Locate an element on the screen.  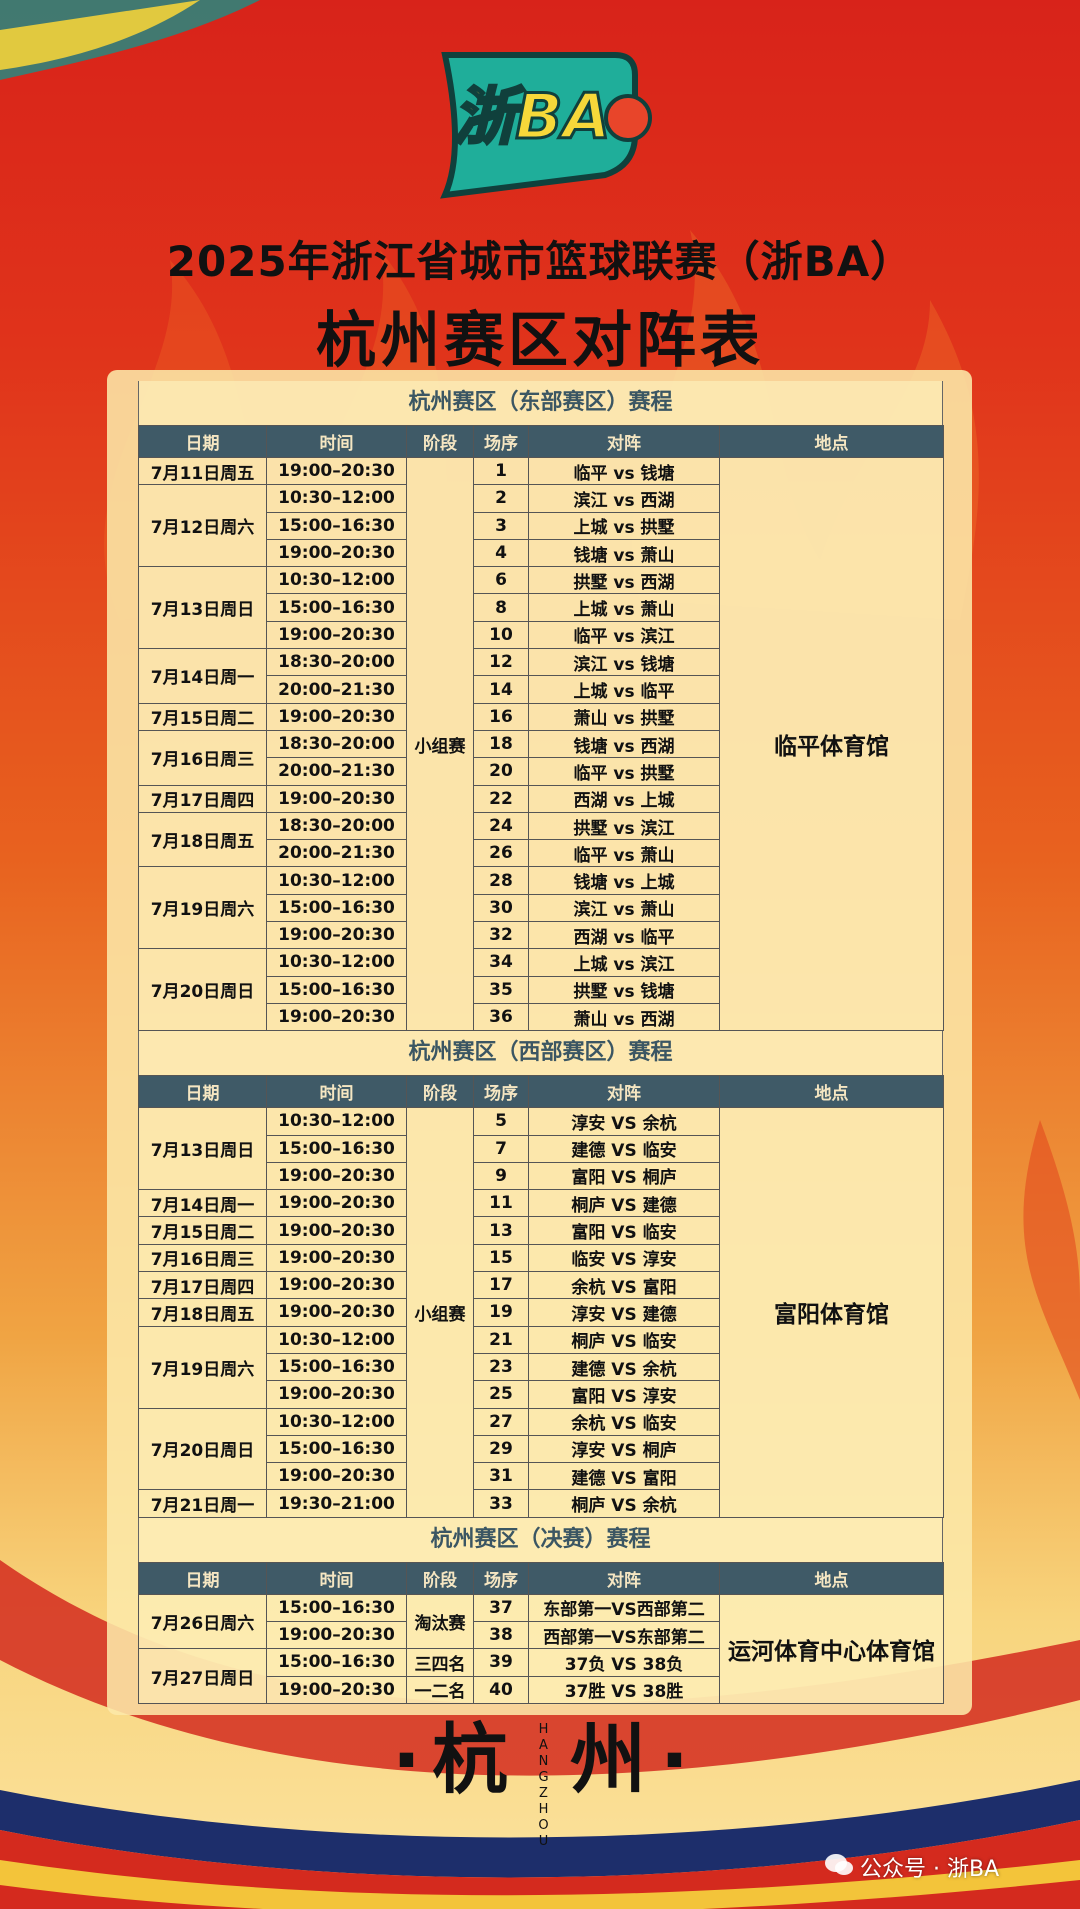
game-row: 19:00–20:30 10 临平 vs 滨江 is located at coordinates (541, 635).